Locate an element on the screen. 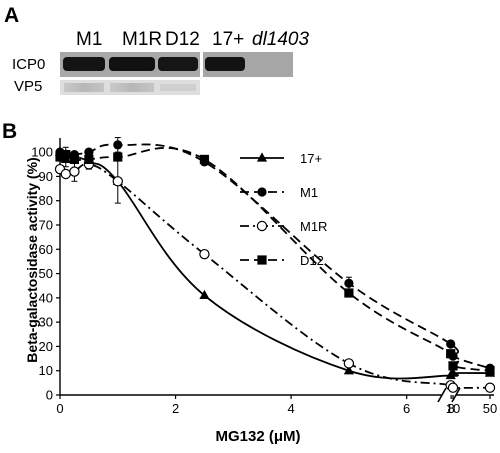 The height and width of the screenshot is (453, 500). icp0-band-d12 is located at coordinates (178, 64).